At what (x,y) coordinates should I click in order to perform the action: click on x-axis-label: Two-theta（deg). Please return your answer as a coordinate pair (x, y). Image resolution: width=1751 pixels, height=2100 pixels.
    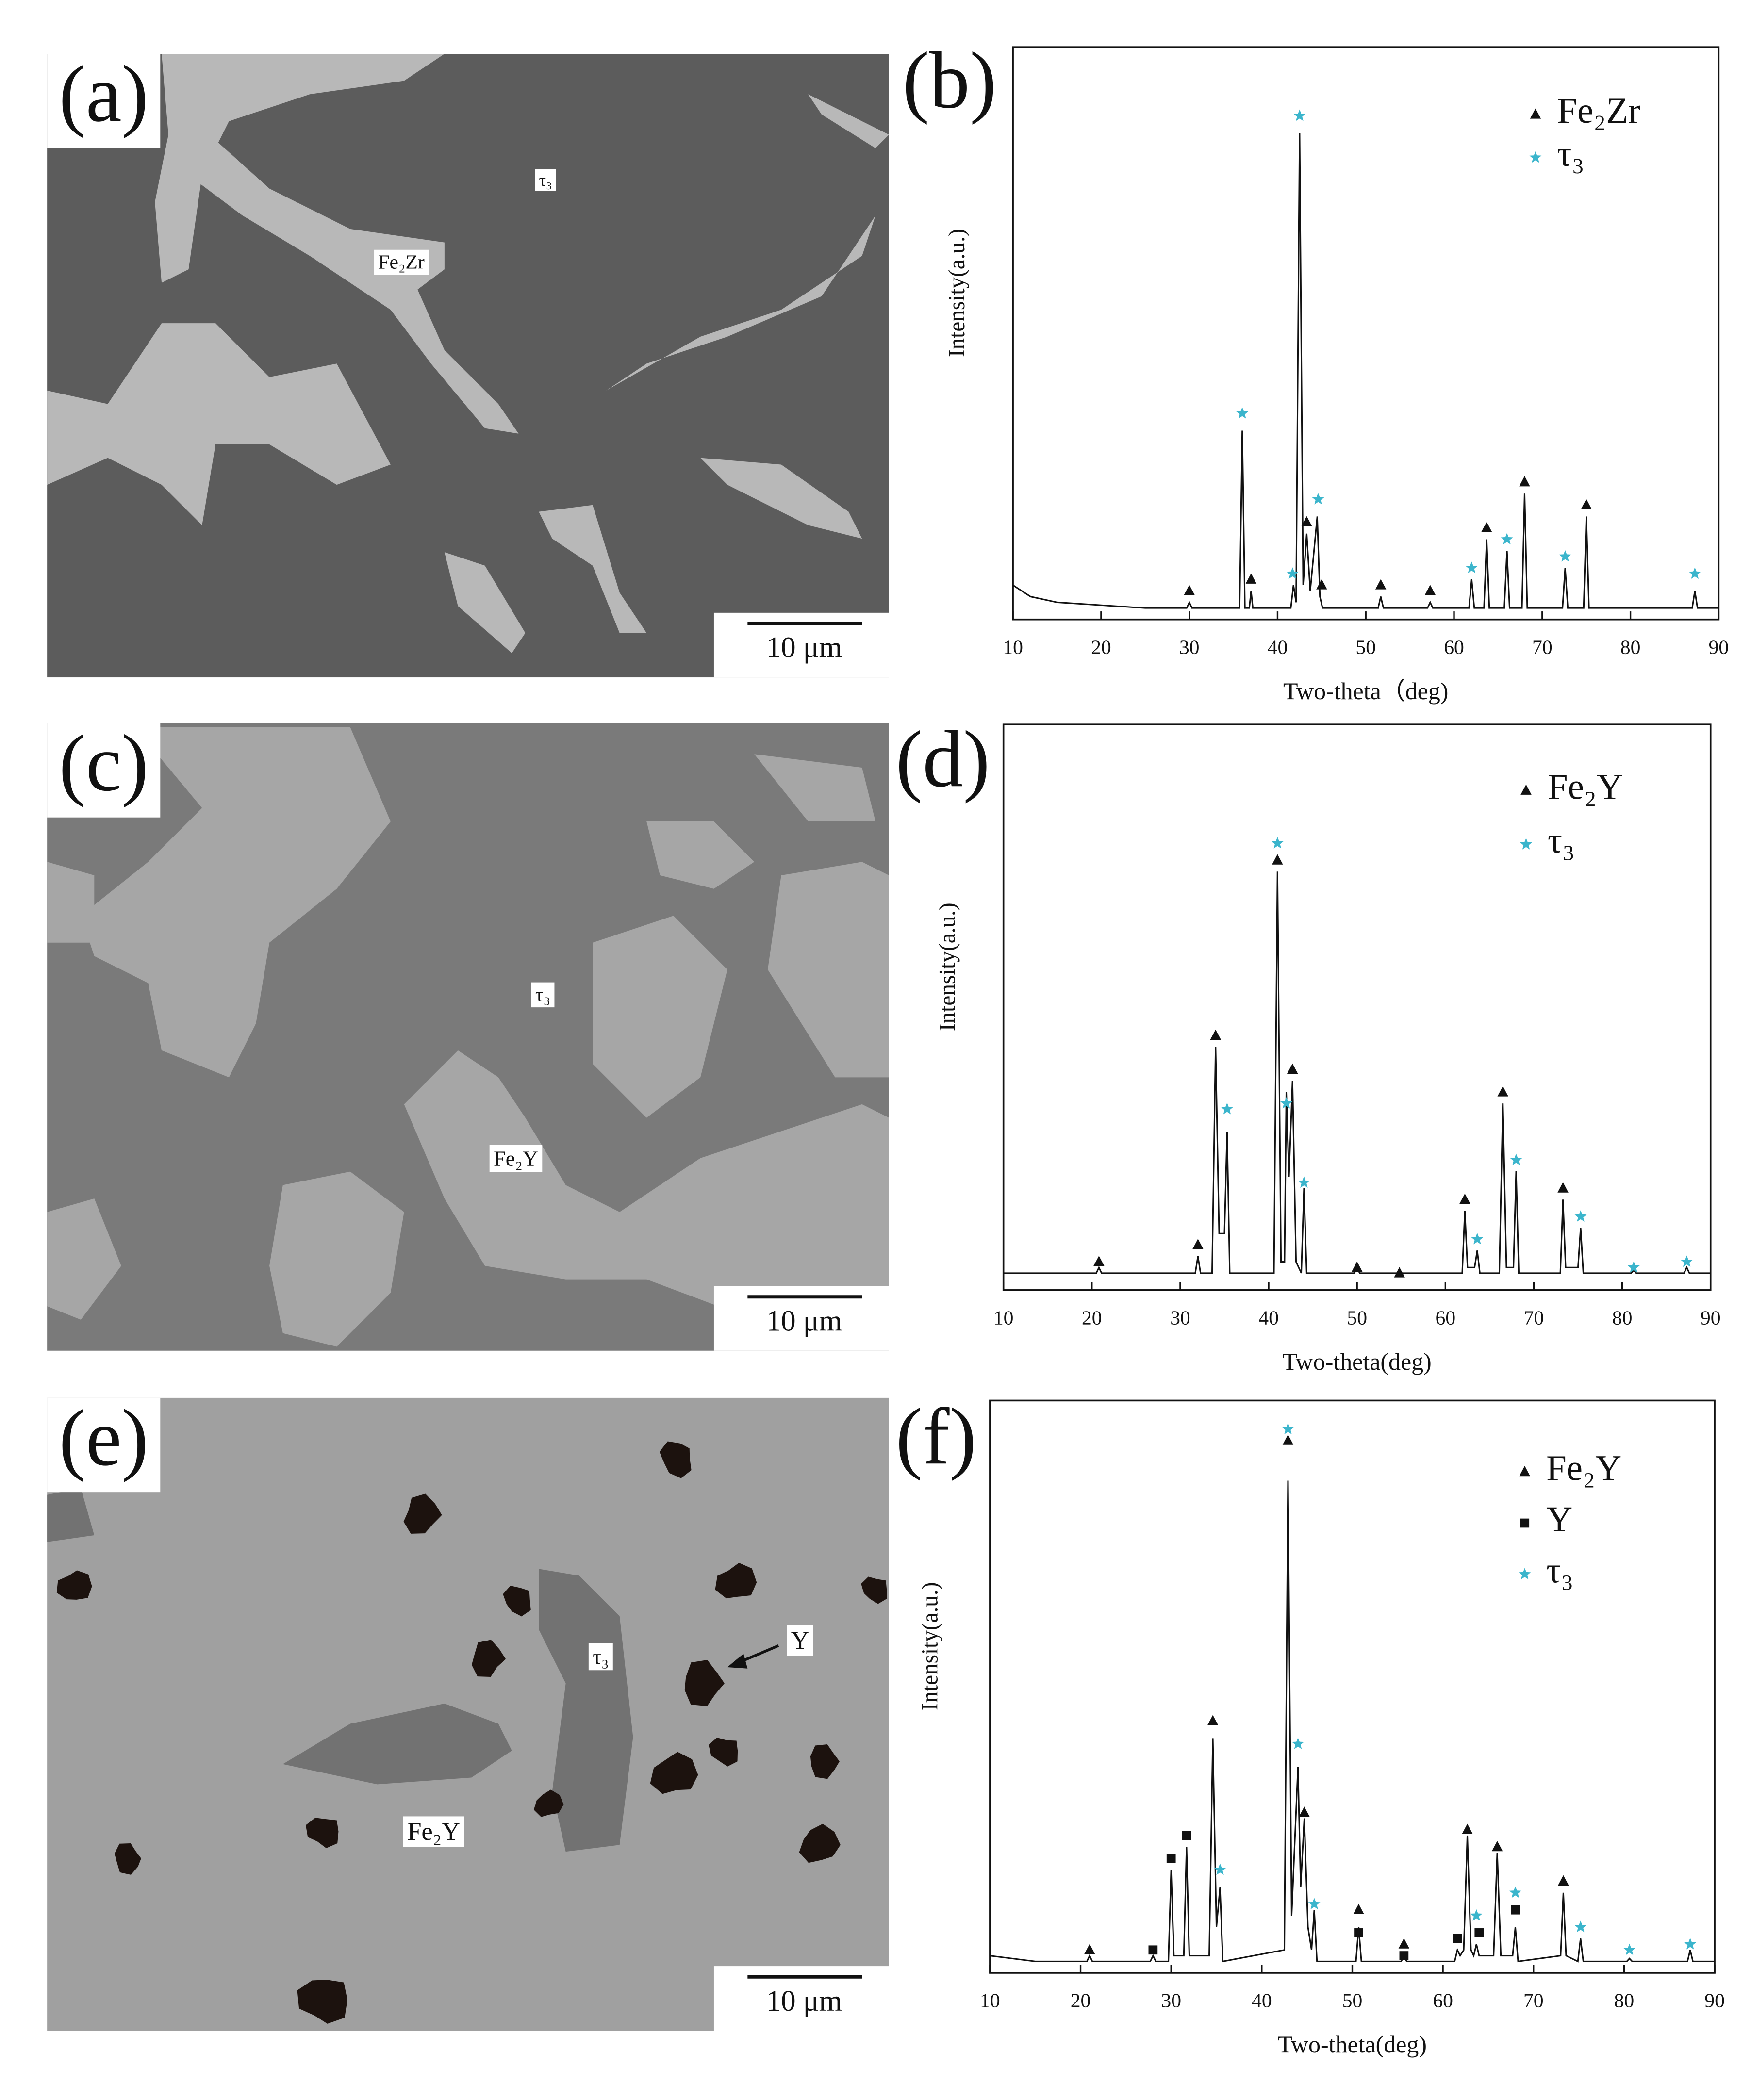
    Looking at the image, I should click on (1365, 691).